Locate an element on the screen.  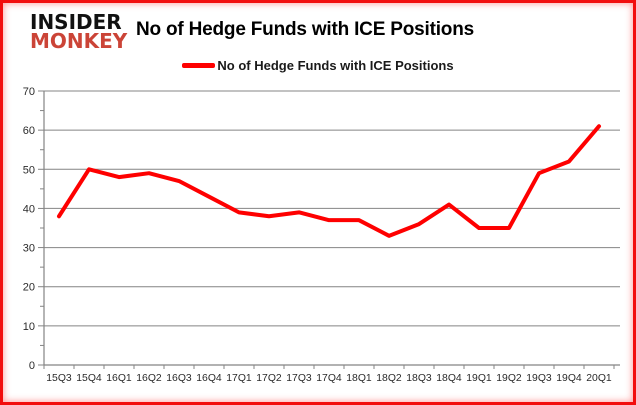
x-tick-label: 20Q1 is located at coordinates (599, 378).